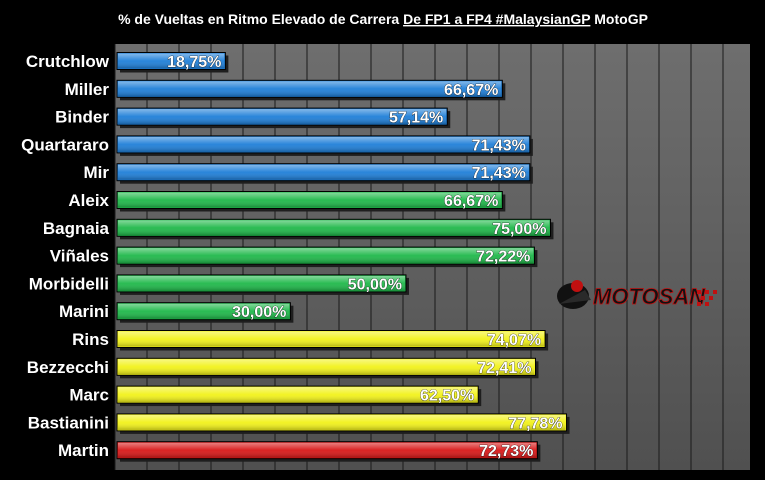  I want to click on motosan-watermark: MOTOSAN, so click(637, 294).